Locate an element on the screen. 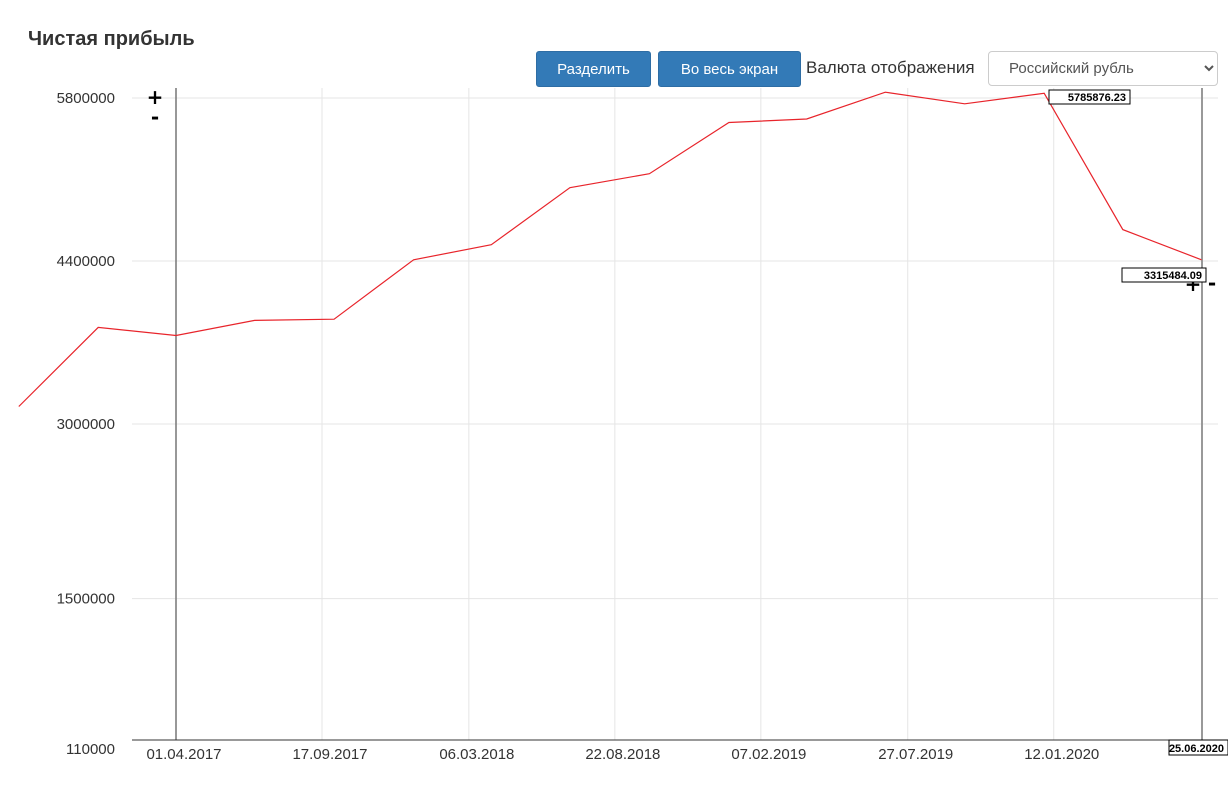  y-tick-label: 110000 is located at coordinates (90, 749).